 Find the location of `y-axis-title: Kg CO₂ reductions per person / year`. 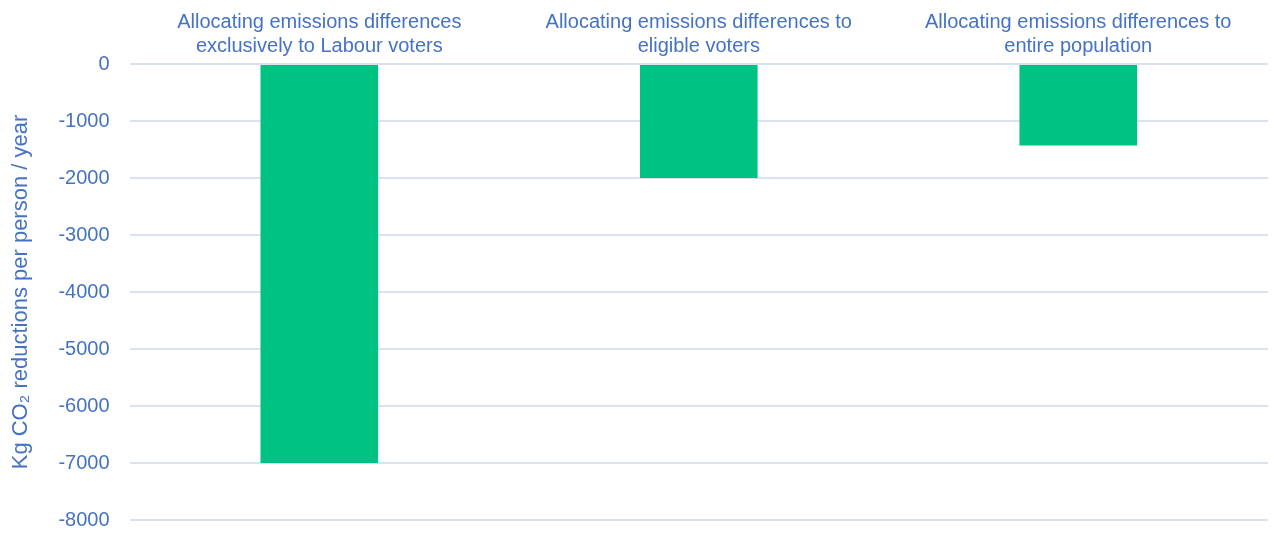

y-axis-title: Kg CO₂ reductions per person / year is located at coordinates (20, 292).